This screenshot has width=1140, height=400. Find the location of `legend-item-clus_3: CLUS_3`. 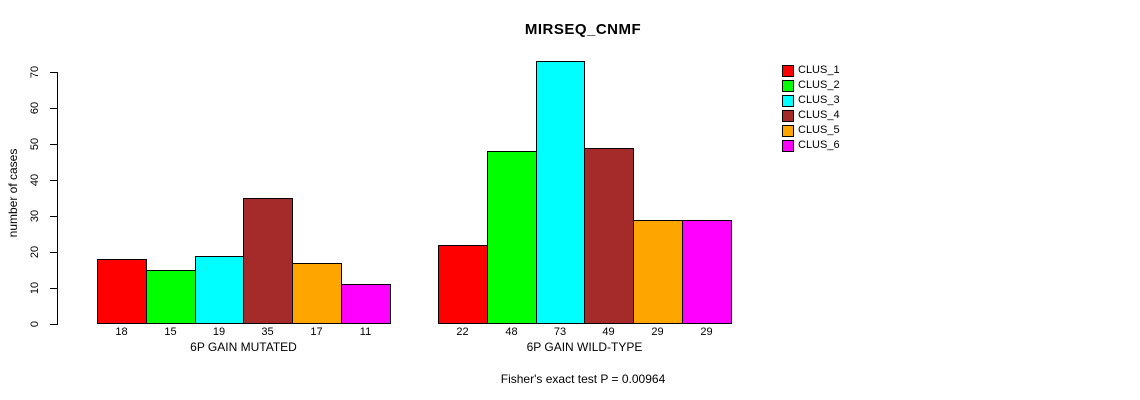

legend-item-clus_3: CLUS_3 is located at coordinates (811, 100).